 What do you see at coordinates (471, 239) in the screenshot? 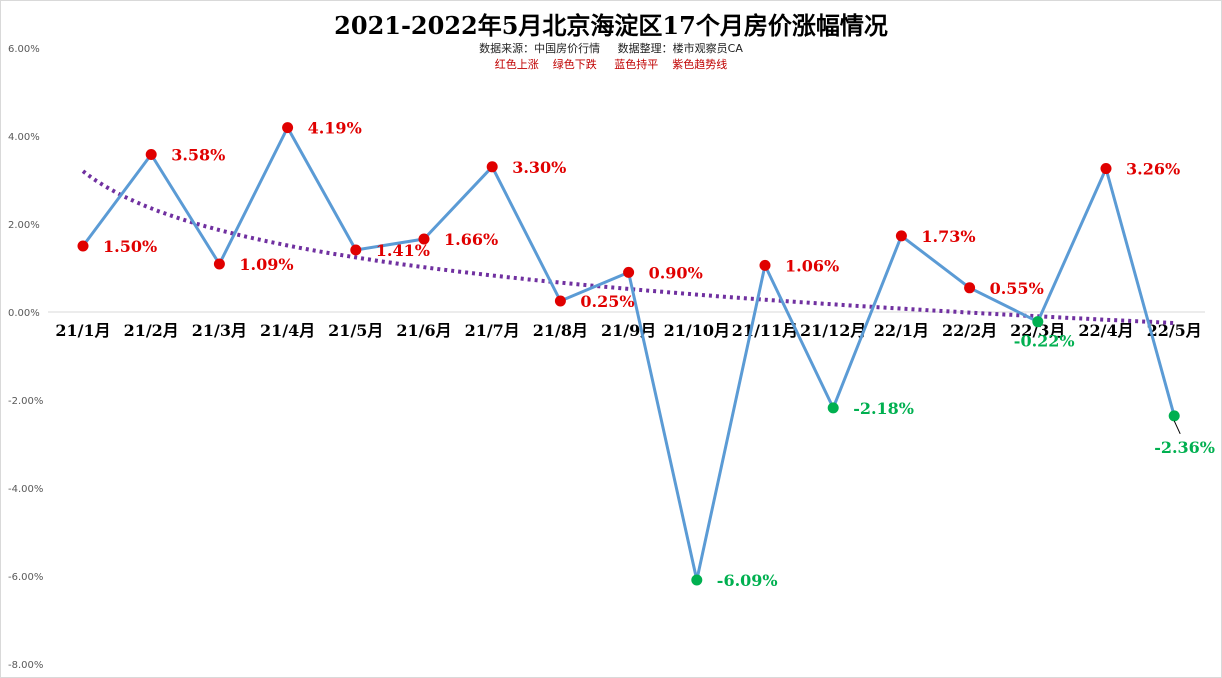
I see `data-label: 1.66%` at bounding box center [471, 239].